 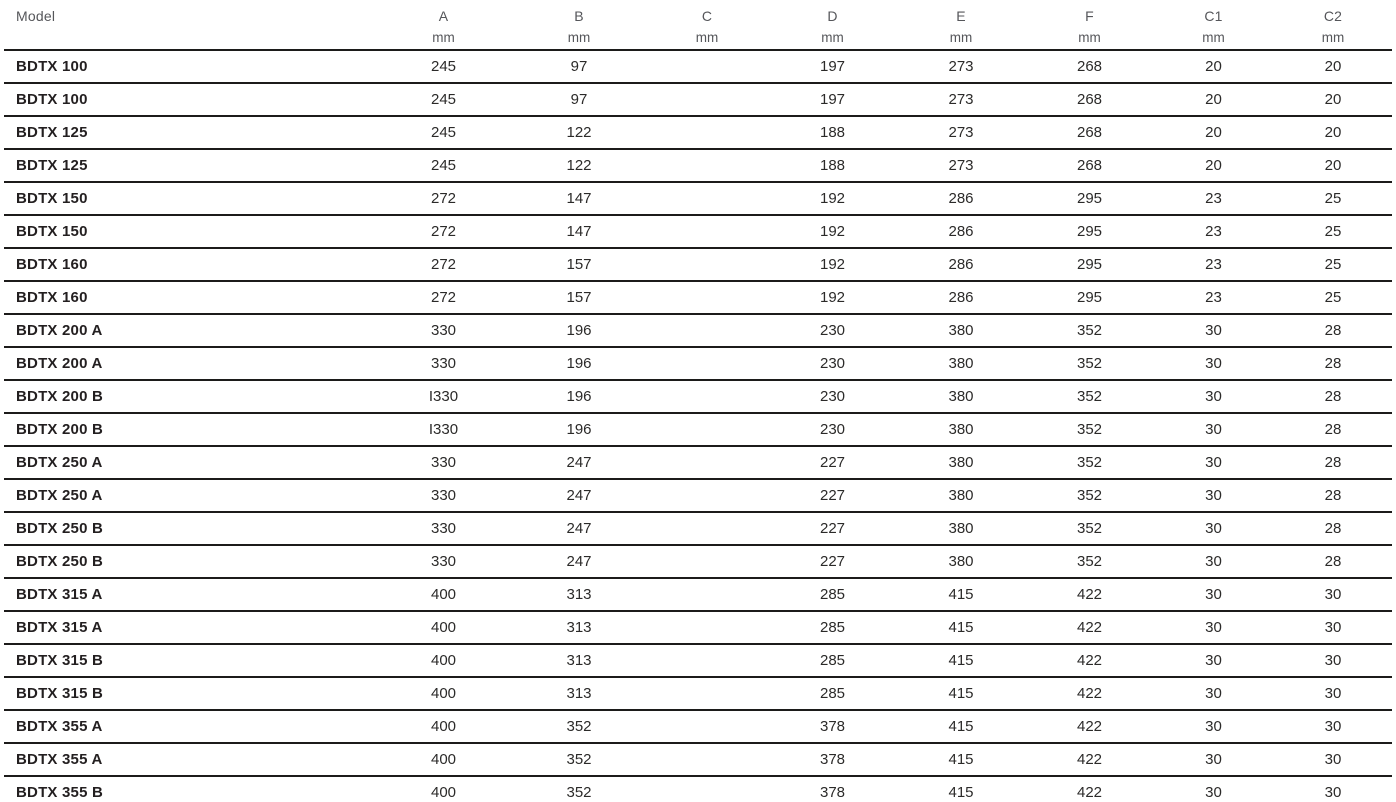 I want to click on value-cell-D: 188, so click(x=832, y=133).